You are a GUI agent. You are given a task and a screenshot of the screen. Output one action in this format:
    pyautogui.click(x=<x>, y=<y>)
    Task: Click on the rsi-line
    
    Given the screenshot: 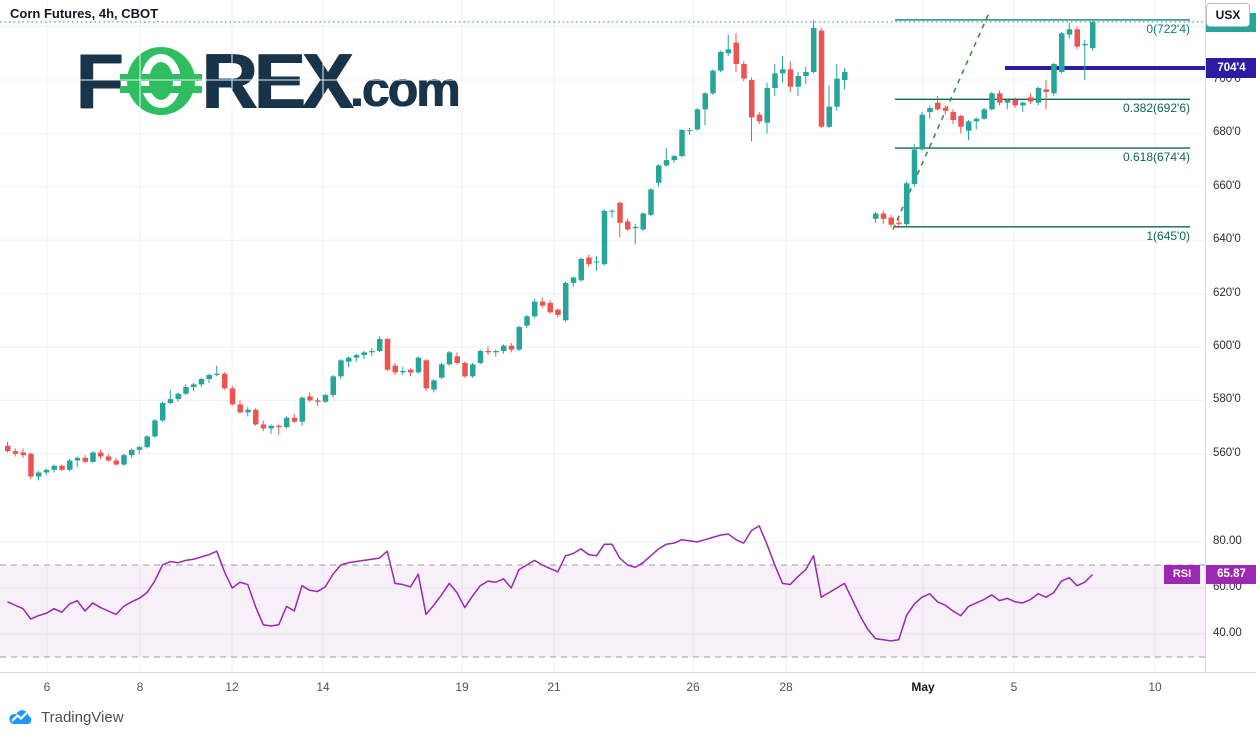 What is the action you would take?
    pyautogui.click(x=550, y=583)
    